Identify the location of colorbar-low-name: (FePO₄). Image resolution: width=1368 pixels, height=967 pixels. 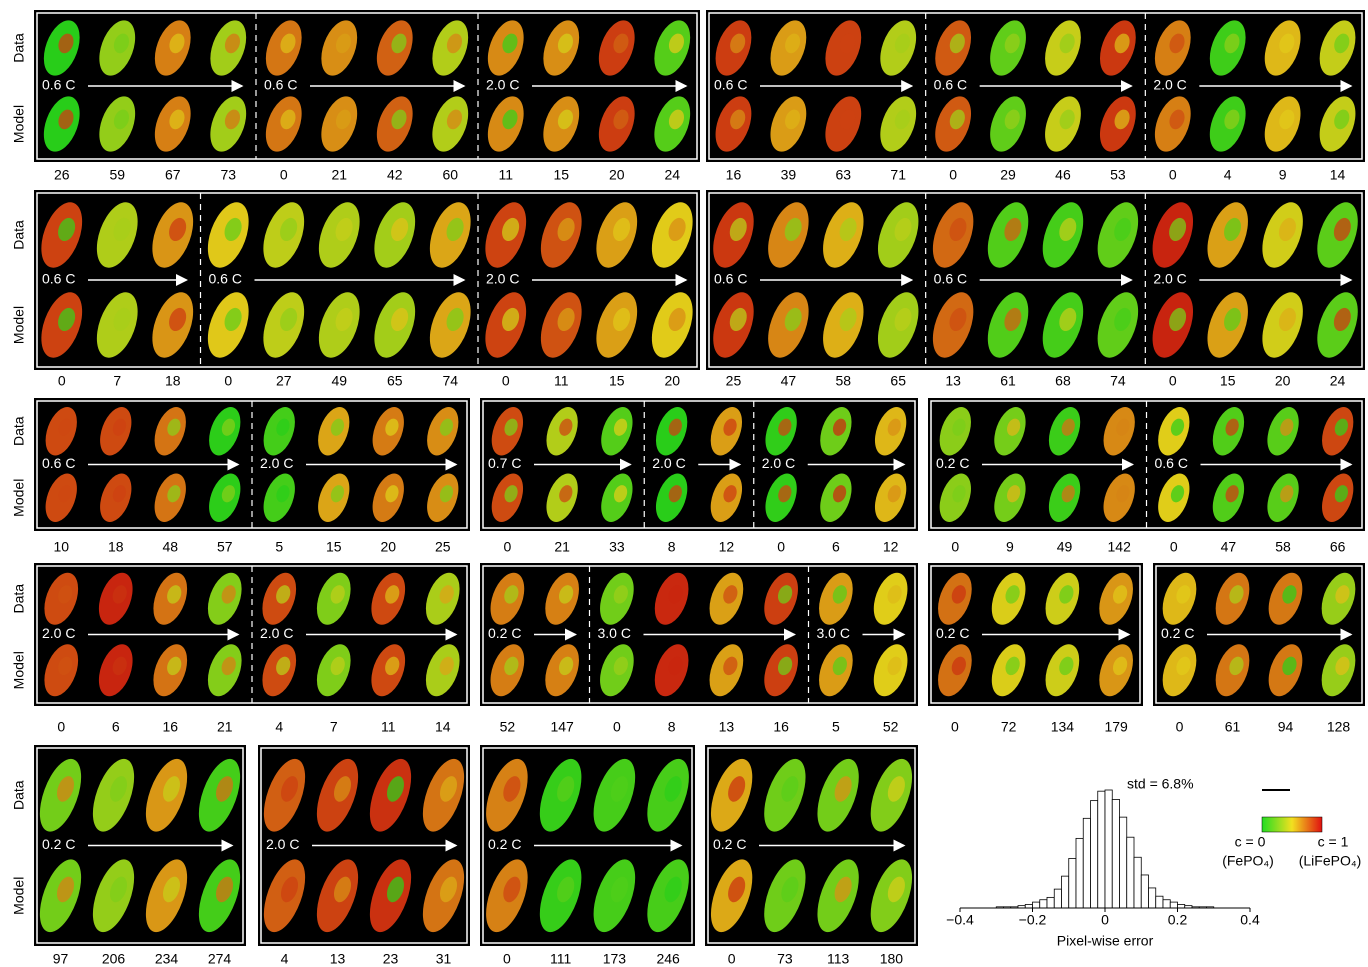
(1248, 861).